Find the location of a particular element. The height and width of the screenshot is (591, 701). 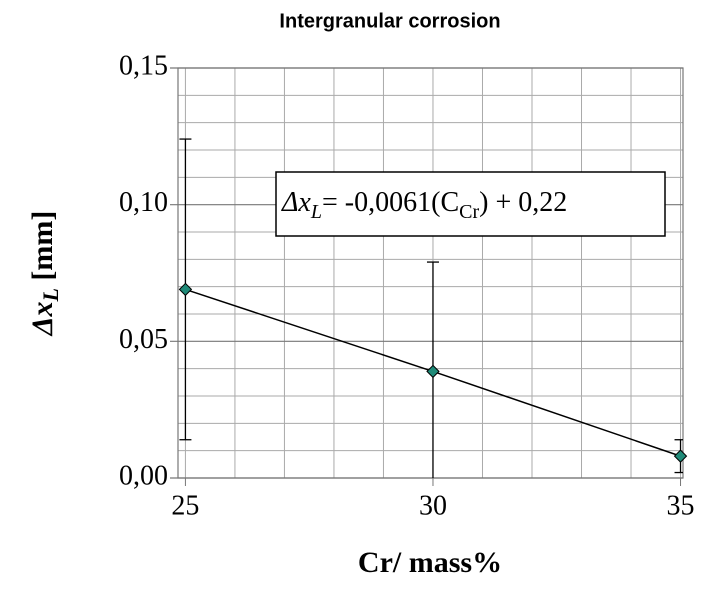

y-axis-label: ΔxL [mm] is located at coordinates (44, 274).